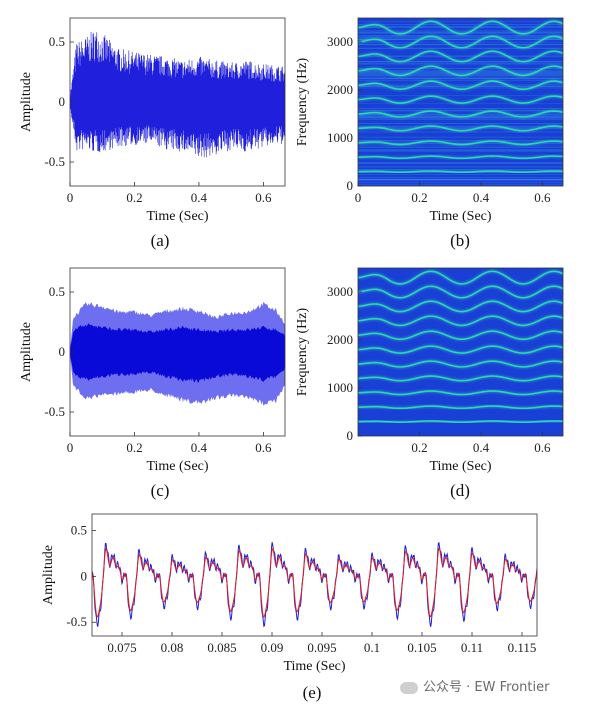 Image resolution: width=597 pixels, height=710 pixels. Describe the element at coordinates (542, 197) in the screenshot. I see `panel-b-xtick-label: 0.6` at that location.